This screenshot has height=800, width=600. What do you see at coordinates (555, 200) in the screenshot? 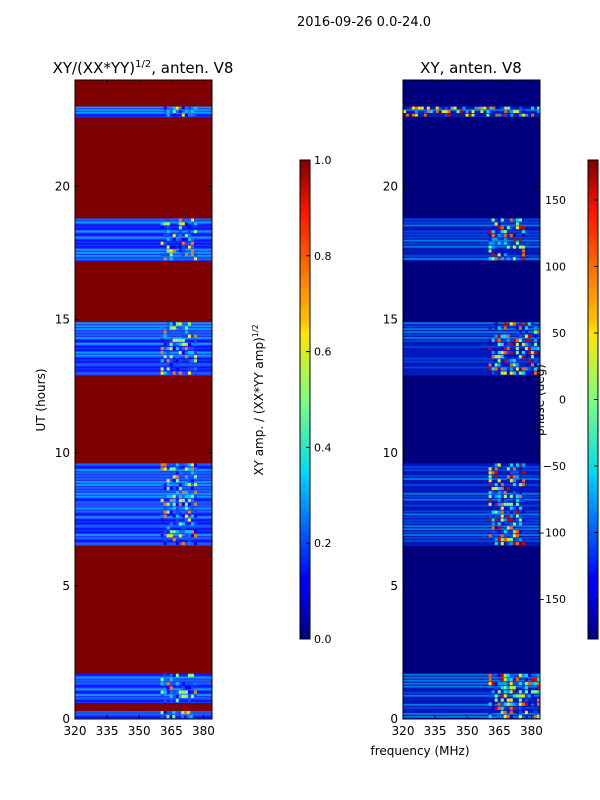
I see `colorbar-tick-label: 150` at bounding box center [555, 200].